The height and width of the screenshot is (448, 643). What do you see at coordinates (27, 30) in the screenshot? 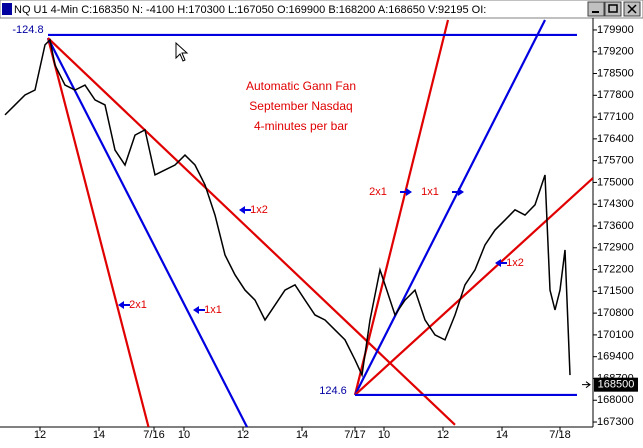
I see `point-label: -124.8` at bounding box center [27, 30].